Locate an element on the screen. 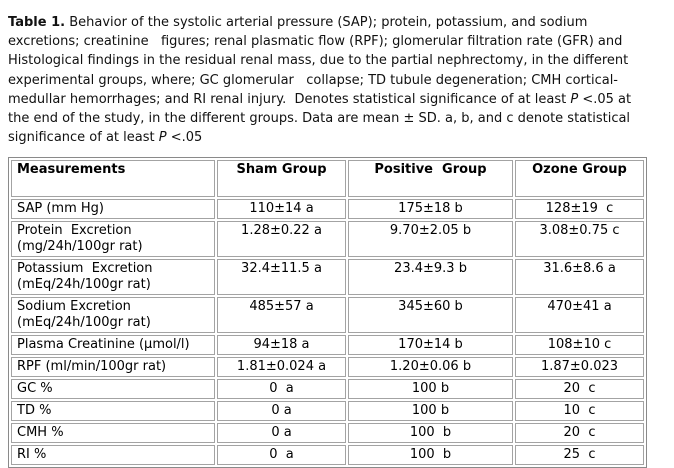 The height and width of the screenshot is (468, 674). measurement-label: SAP (mm Hg) is located at coordinates (113, 209).